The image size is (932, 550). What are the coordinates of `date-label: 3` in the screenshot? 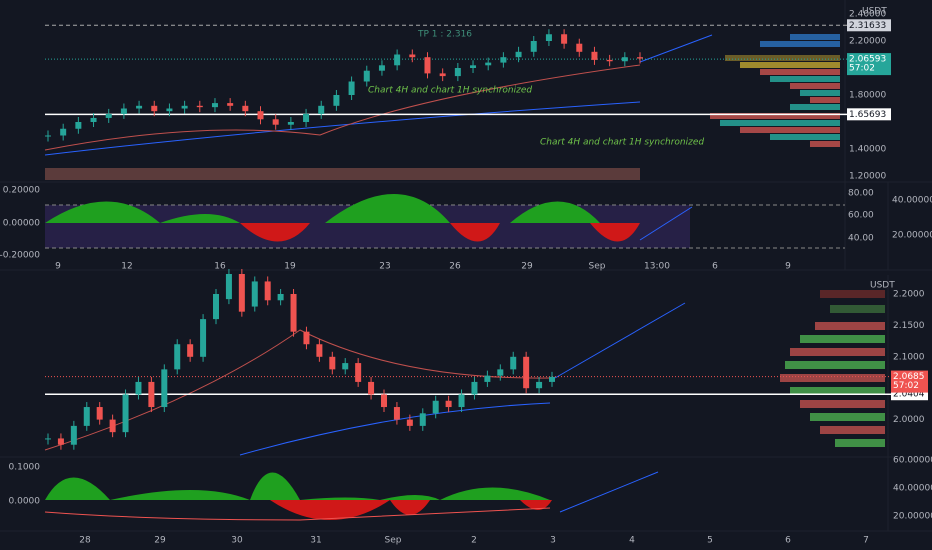 It's located at (553, 541).